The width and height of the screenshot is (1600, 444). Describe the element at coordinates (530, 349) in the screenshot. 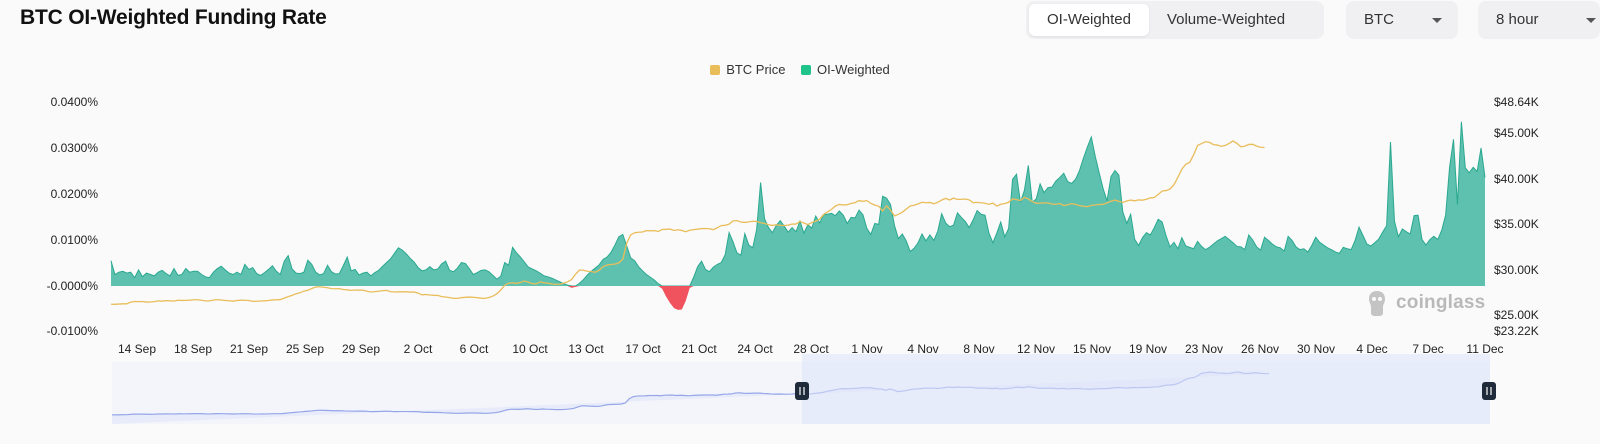

I see `x-tick-label: 10 Oct` at that location.